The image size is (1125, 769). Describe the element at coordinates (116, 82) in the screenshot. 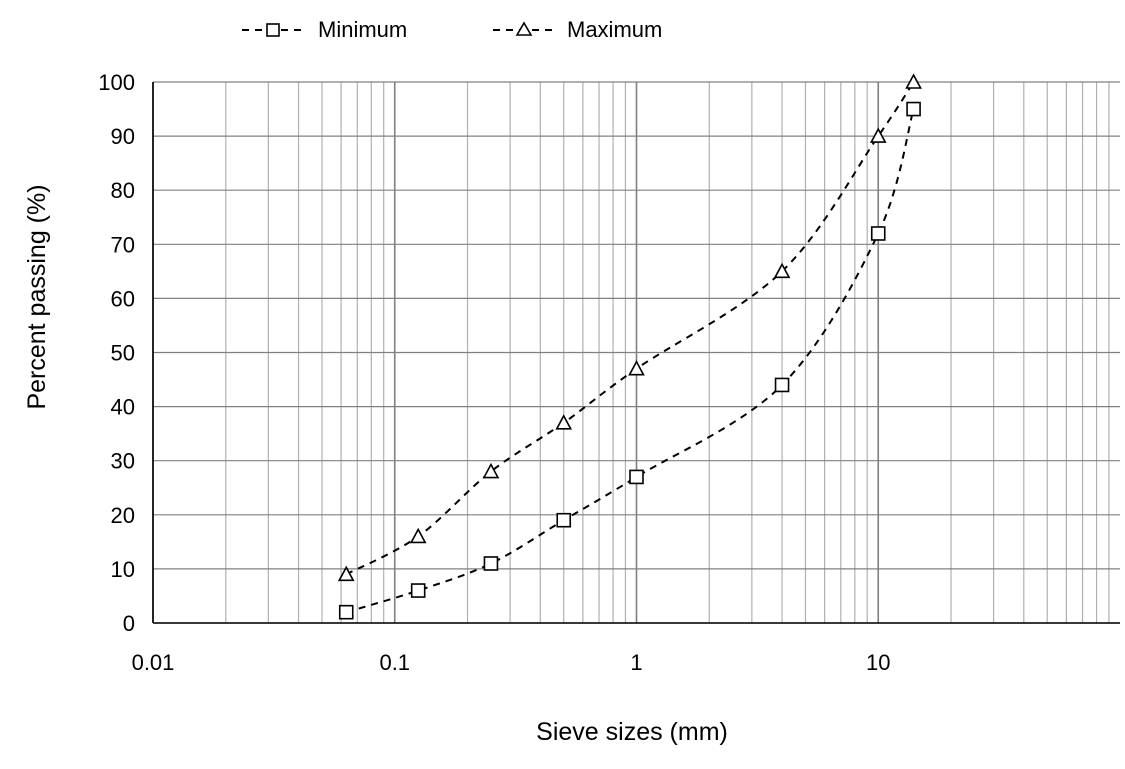

I see `y-tick-label: 100` at that location.